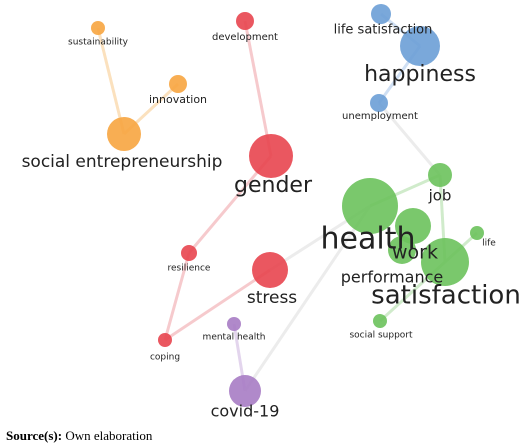 The image size is (520, 445). What do you see at coordinates (273, 185) in the screenshot?
I see `node-label: gender` at bounding box center [273, 185].